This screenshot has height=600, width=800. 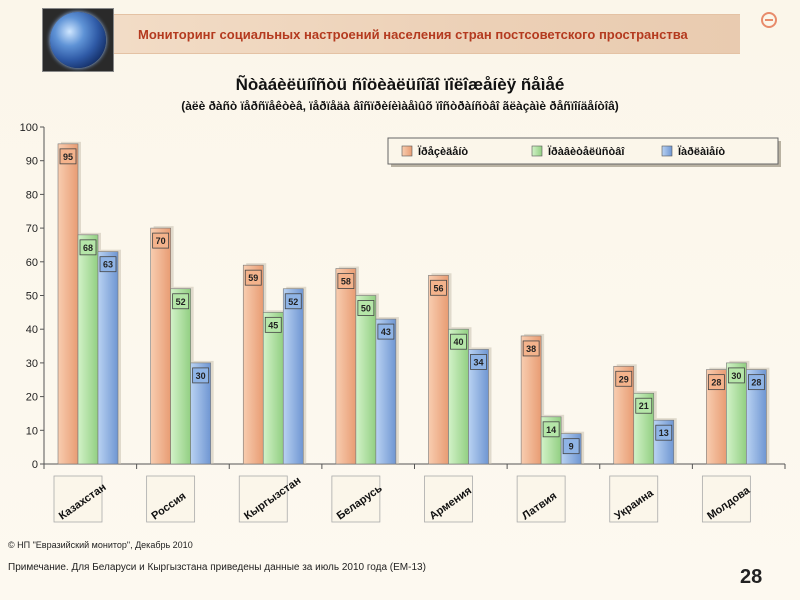 I want to click on data-label: 68, so click(x=88, y=248).